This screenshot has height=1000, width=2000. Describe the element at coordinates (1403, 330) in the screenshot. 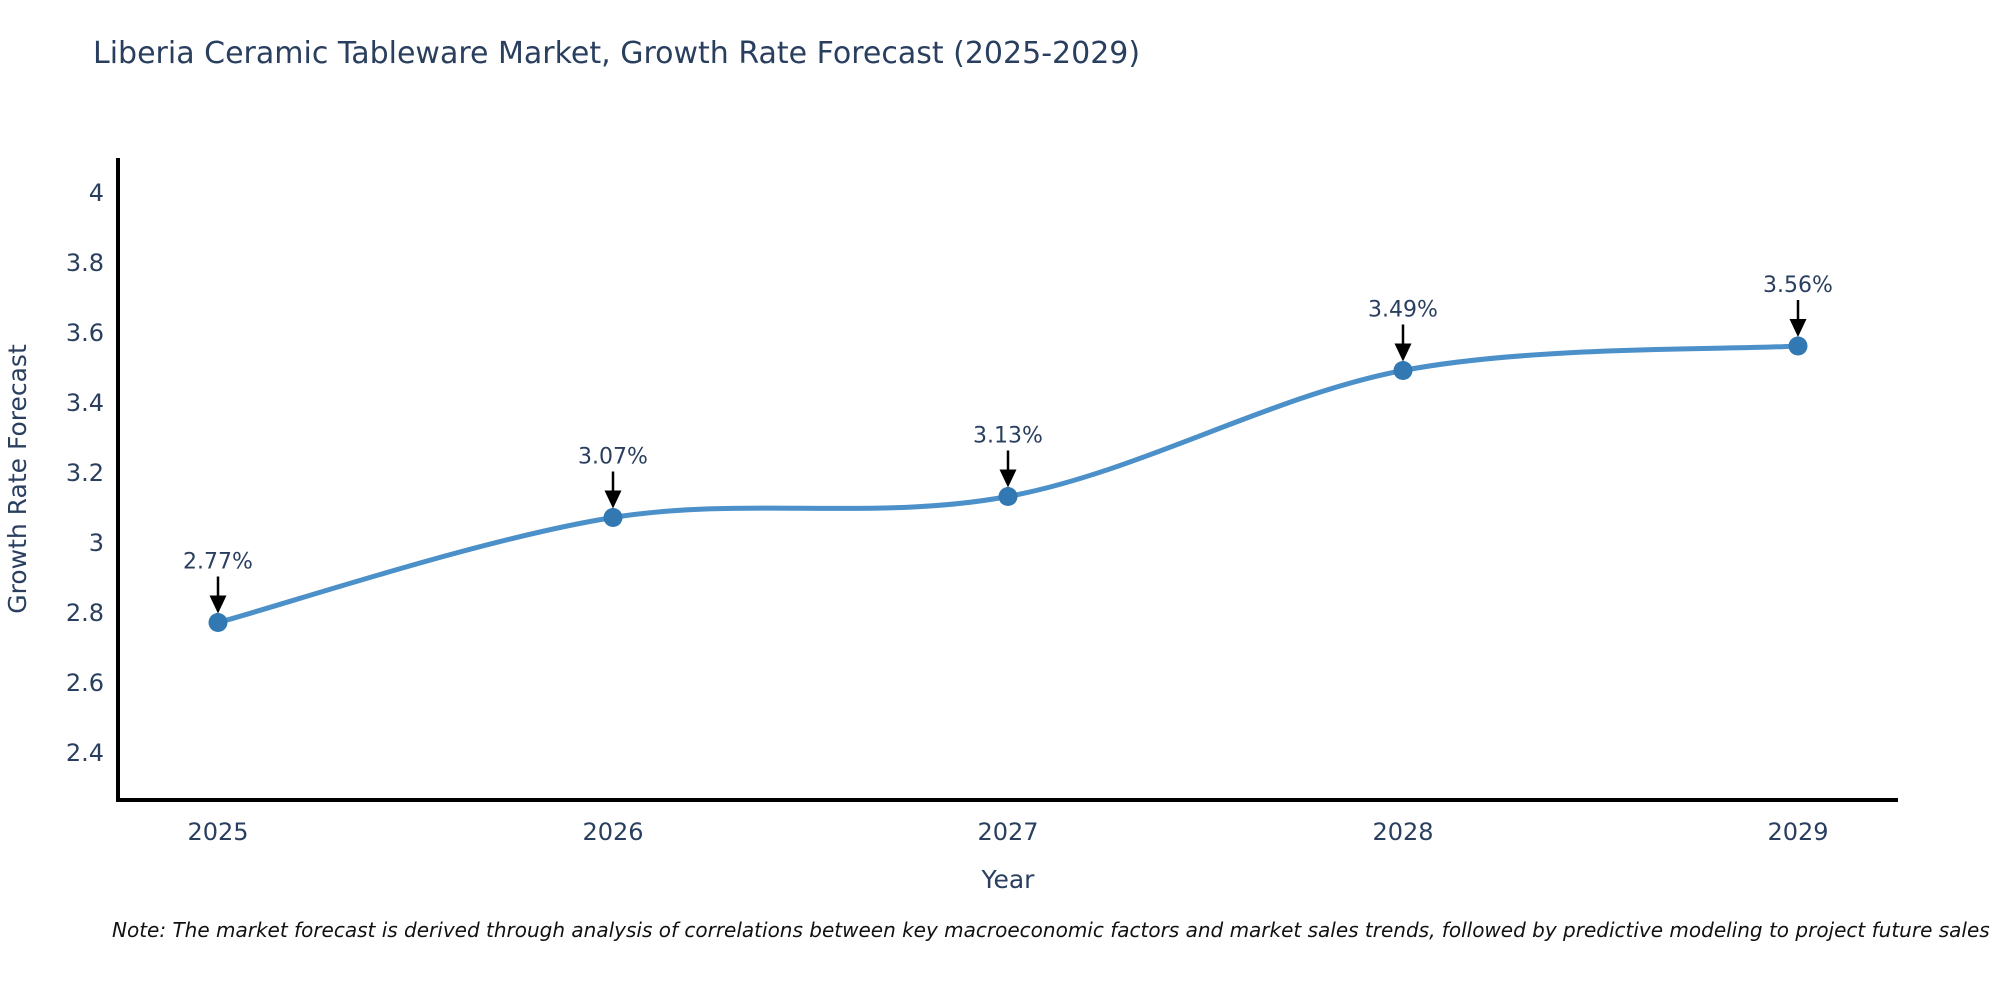

I see `point-annotation: 3.49%` at that location.